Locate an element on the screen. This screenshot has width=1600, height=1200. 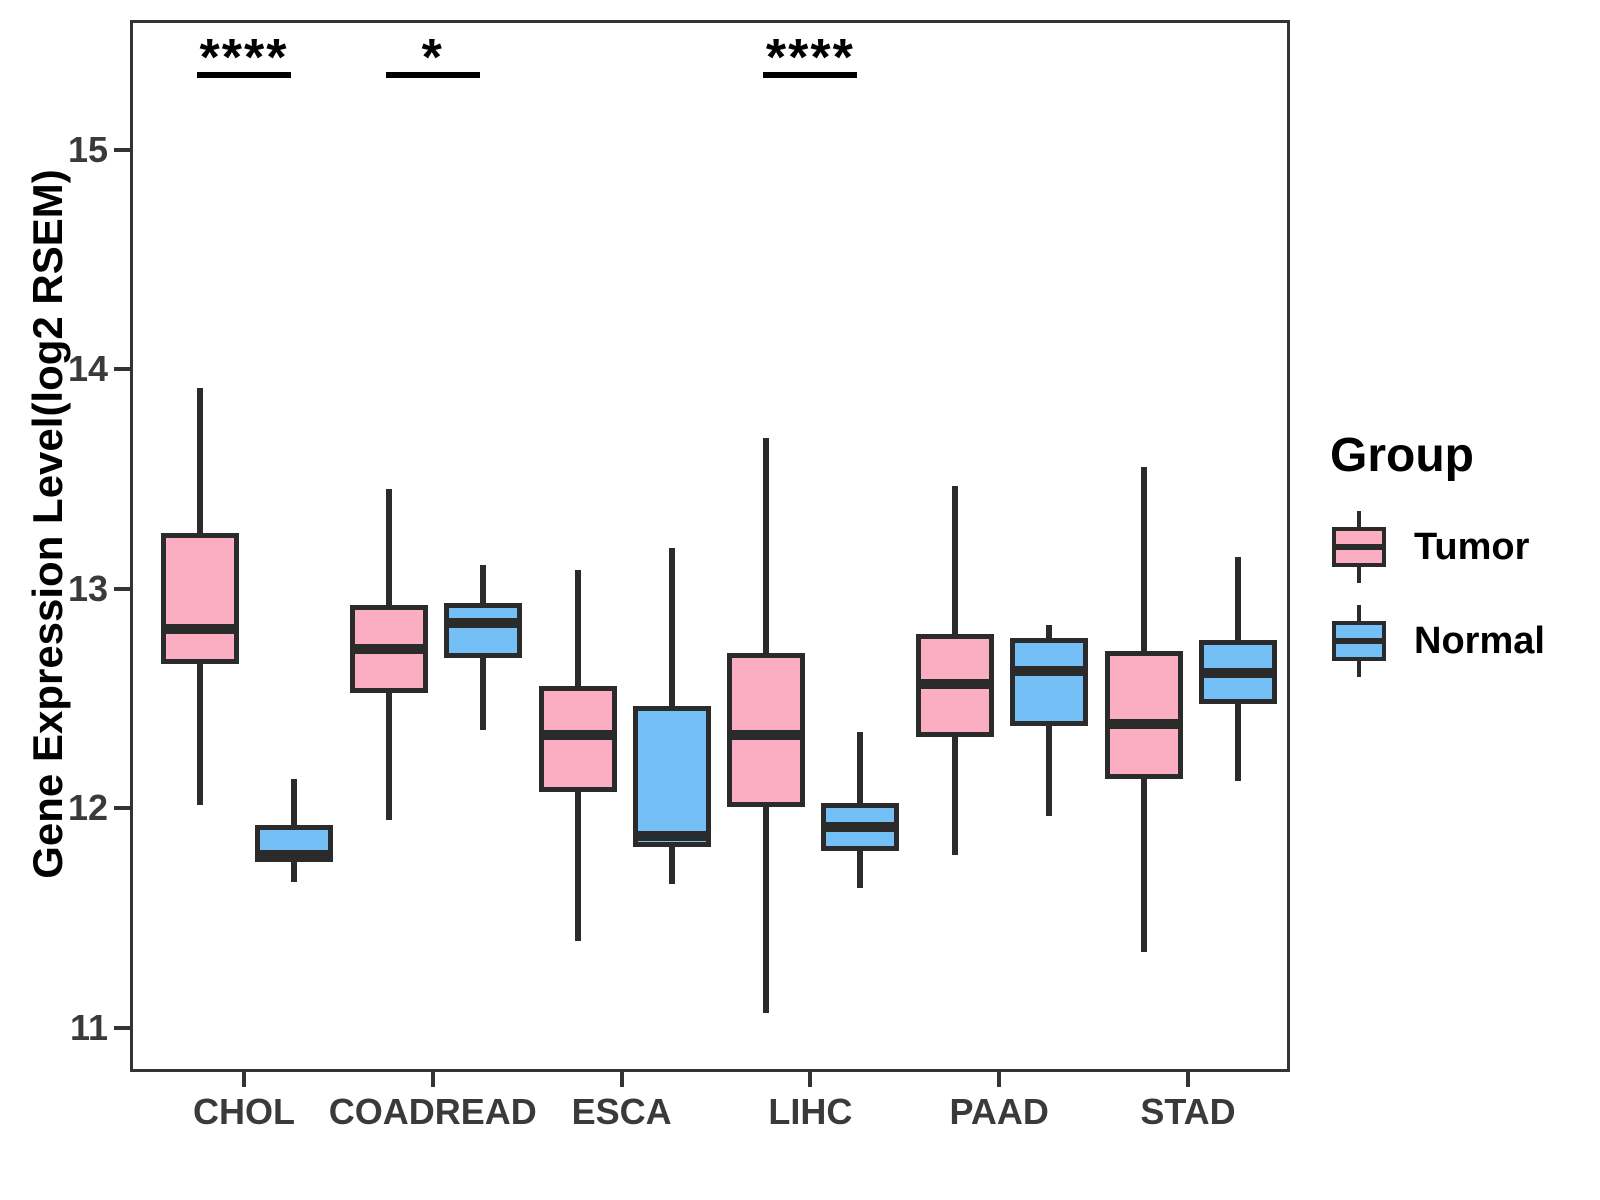
y-tick-label: 14 is located at coordinates (87, 369).